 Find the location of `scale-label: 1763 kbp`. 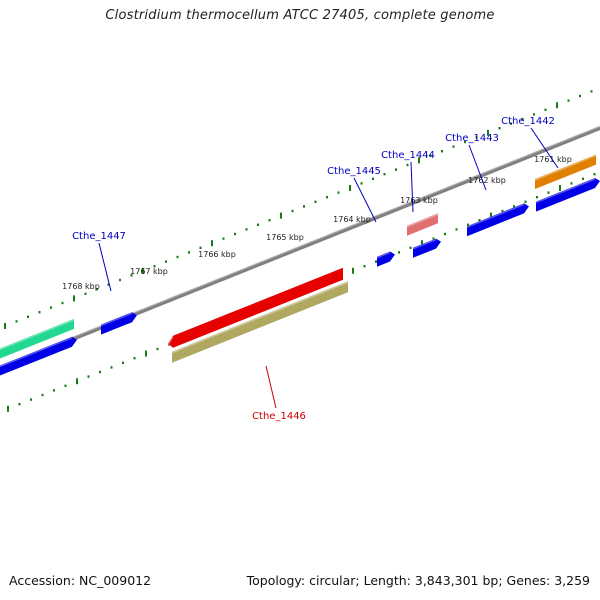

scale-label: 1763 kbp is located at coordinates (419, 200).